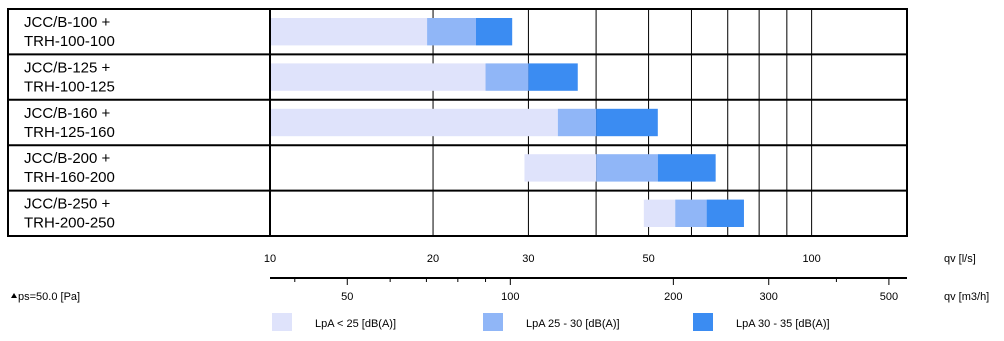 Image resolution: width=1004 pixels, height=341 pixels. What do you see at coordinates (500, 290) in the screenshot?
I see `secondary-axis: 50 100 200 300 500 qv [m3/h] ps=50.0 [Pa]` at bounding box center [500, 290].